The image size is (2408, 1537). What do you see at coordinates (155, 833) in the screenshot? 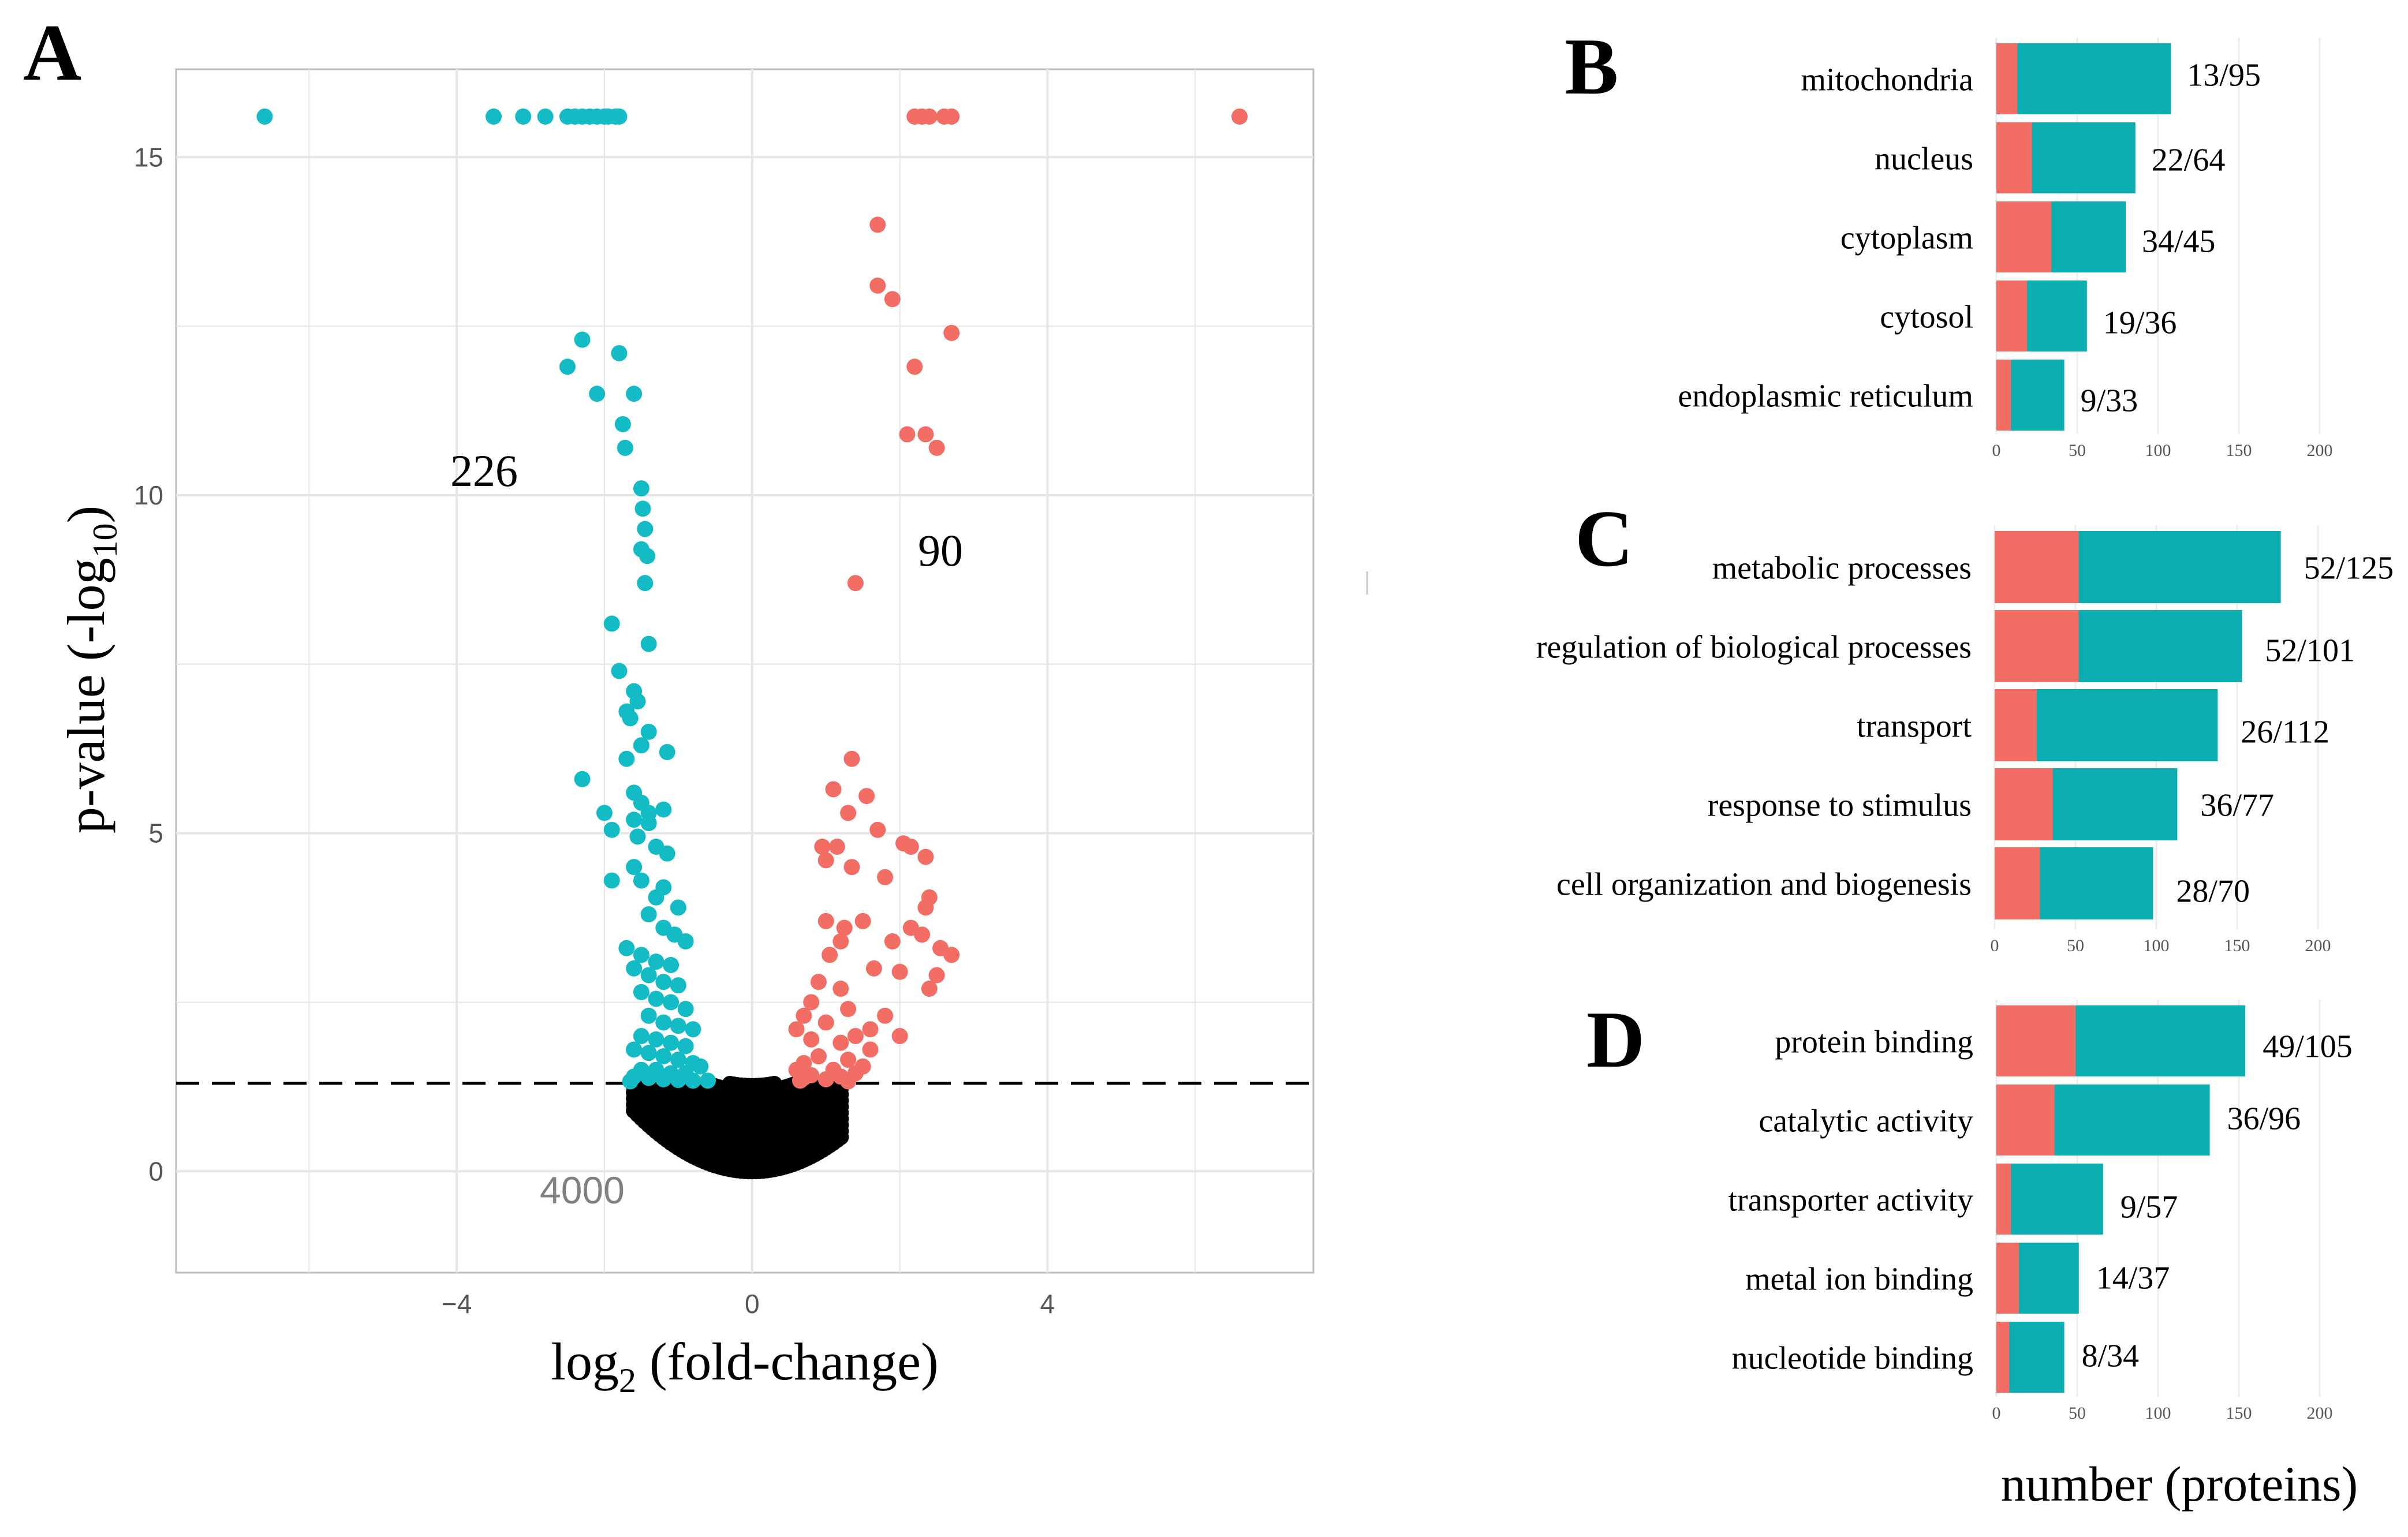
I see `y-tick-label: 5` at bounding box center [155, 833].